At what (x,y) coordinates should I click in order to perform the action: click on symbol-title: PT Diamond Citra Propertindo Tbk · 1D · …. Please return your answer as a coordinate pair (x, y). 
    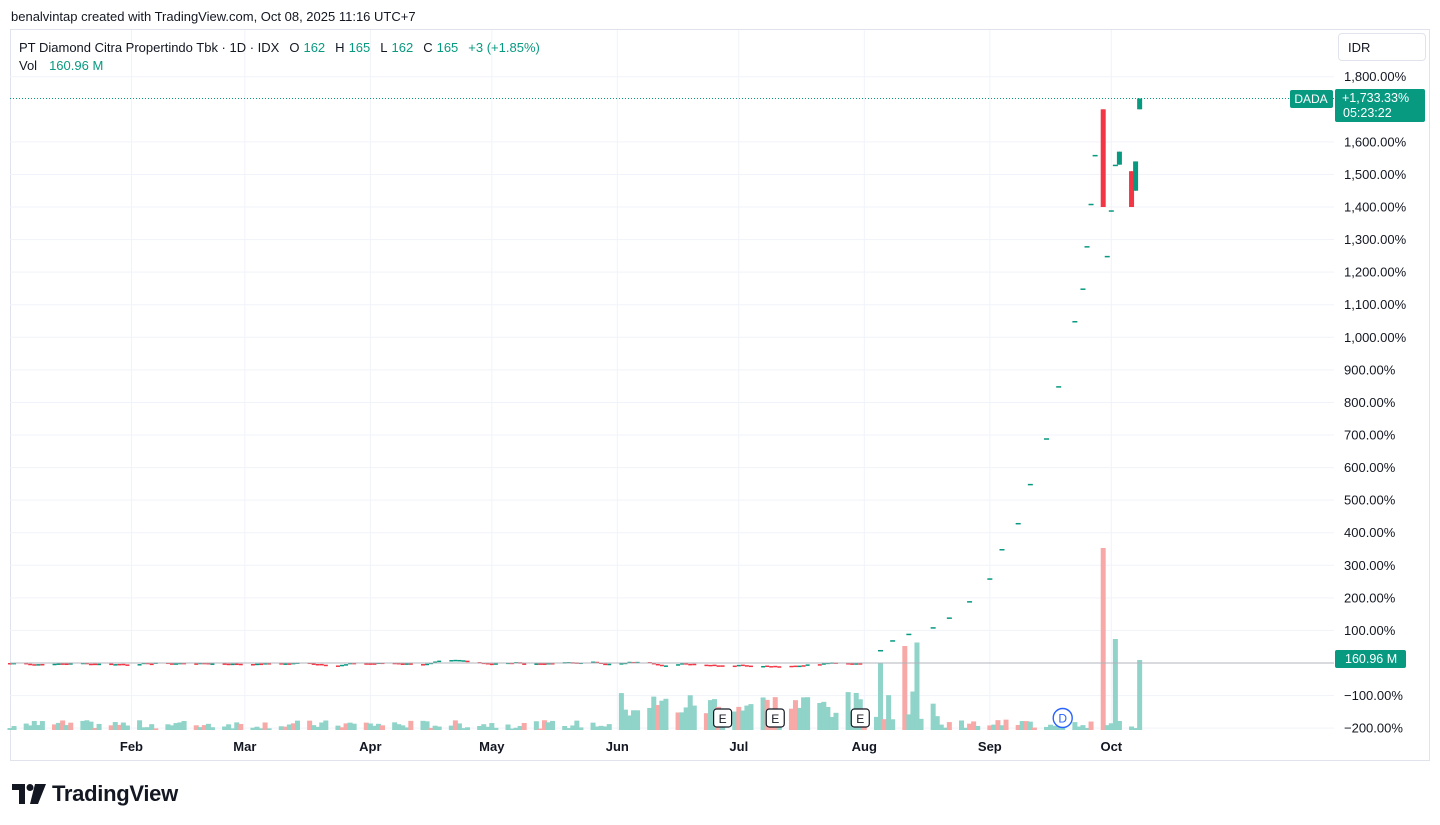
    Looking at the image, I should click on (149, 47).